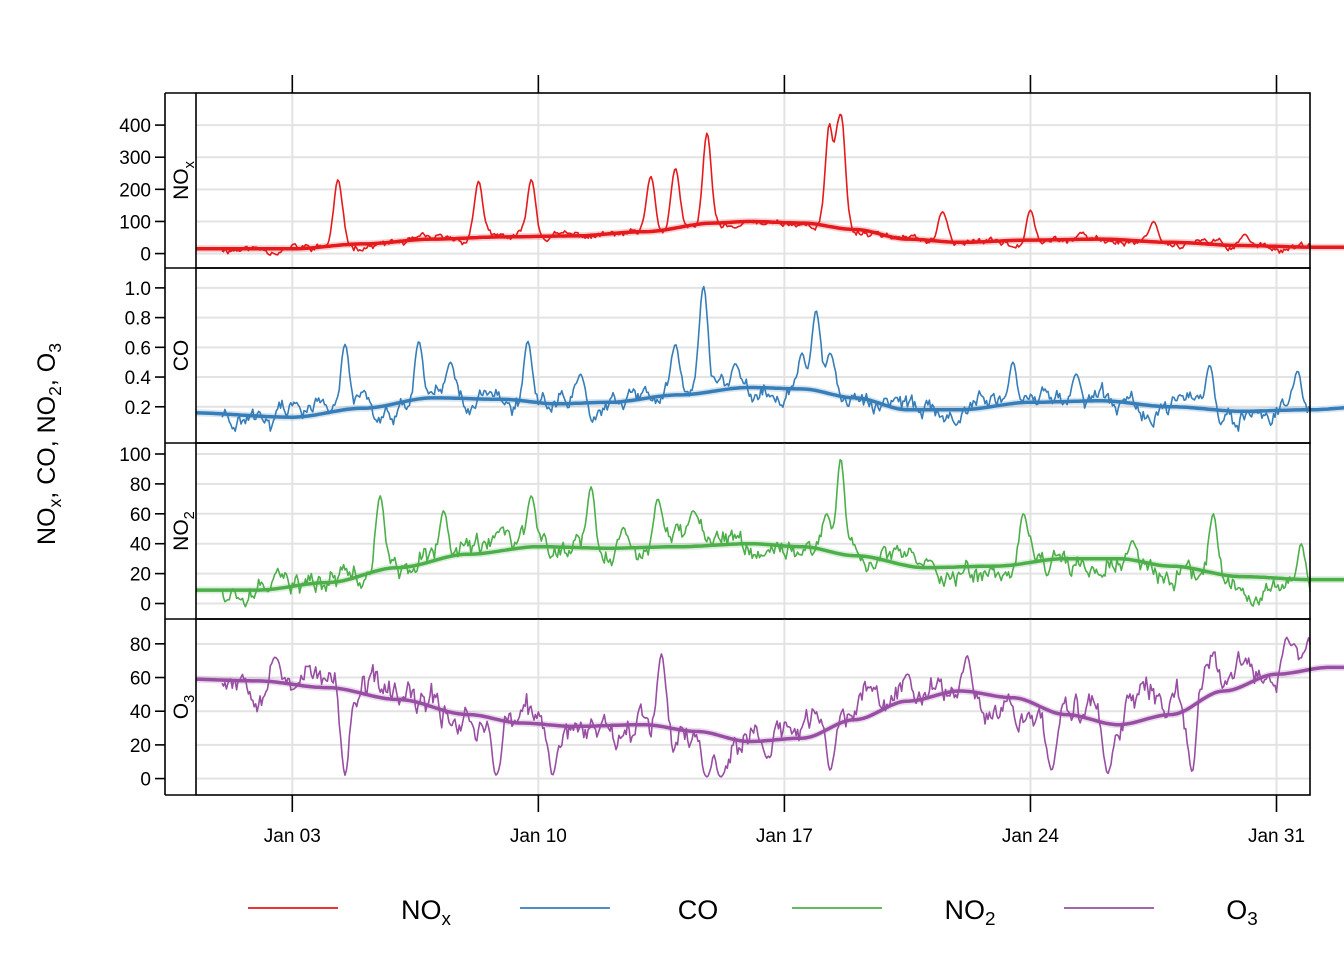  I want to click on y-axis-nox: 0 100 200 300 400, so click(142, 191).